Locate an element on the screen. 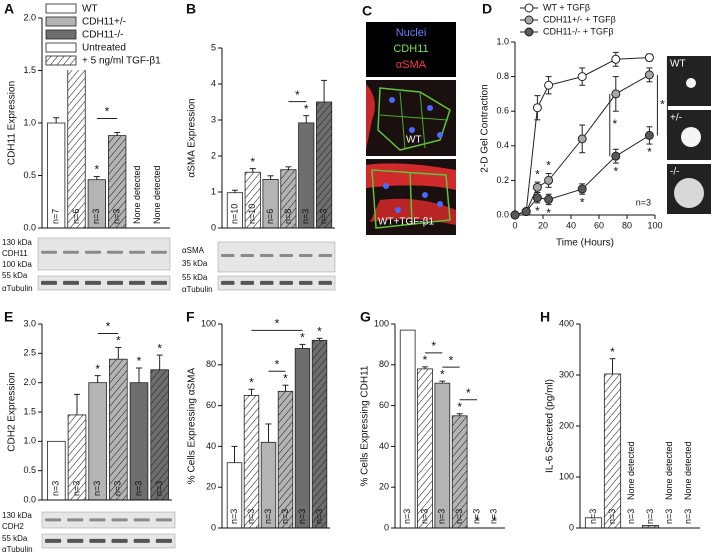 Image resolution: width=714 pixels, height=556 pixels. y-tick-label: 3 is located at coordinates (213, 119).